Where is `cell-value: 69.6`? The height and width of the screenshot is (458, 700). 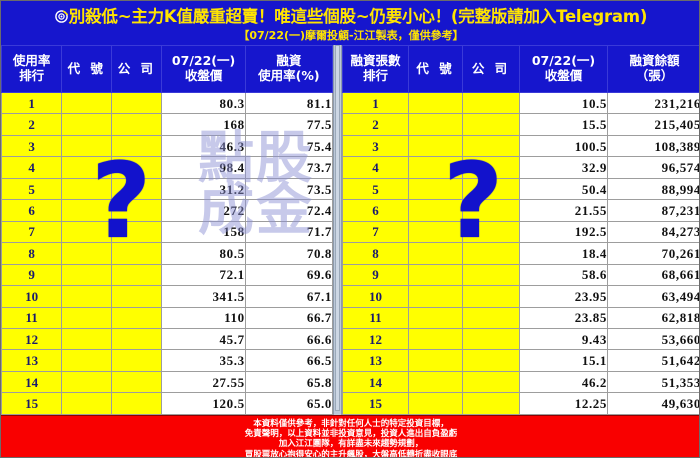
cell-value: 69.6 is located at coordinates (289, 275).